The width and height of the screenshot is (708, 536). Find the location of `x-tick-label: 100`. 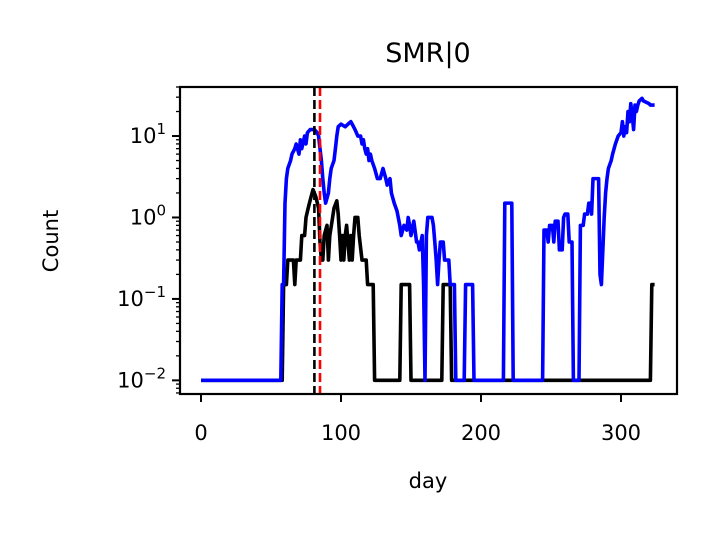

x-tick-label: 100 is located at coordinates (341, 433).